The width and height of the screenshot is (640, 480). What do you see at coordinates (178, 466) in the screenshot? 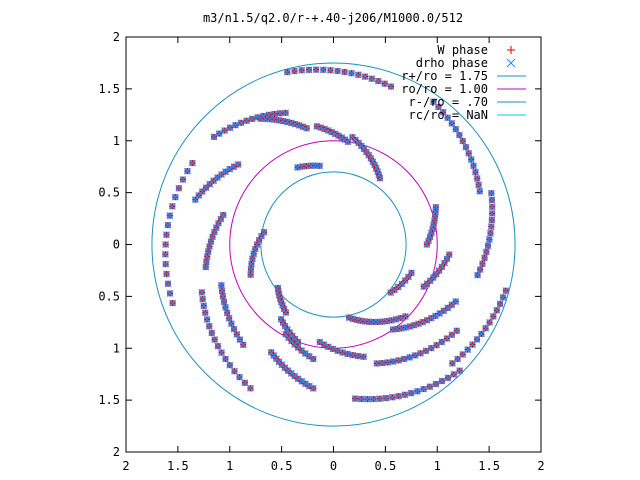
I see `x-tick-label: 1.5` at bounding box center [178, 466].